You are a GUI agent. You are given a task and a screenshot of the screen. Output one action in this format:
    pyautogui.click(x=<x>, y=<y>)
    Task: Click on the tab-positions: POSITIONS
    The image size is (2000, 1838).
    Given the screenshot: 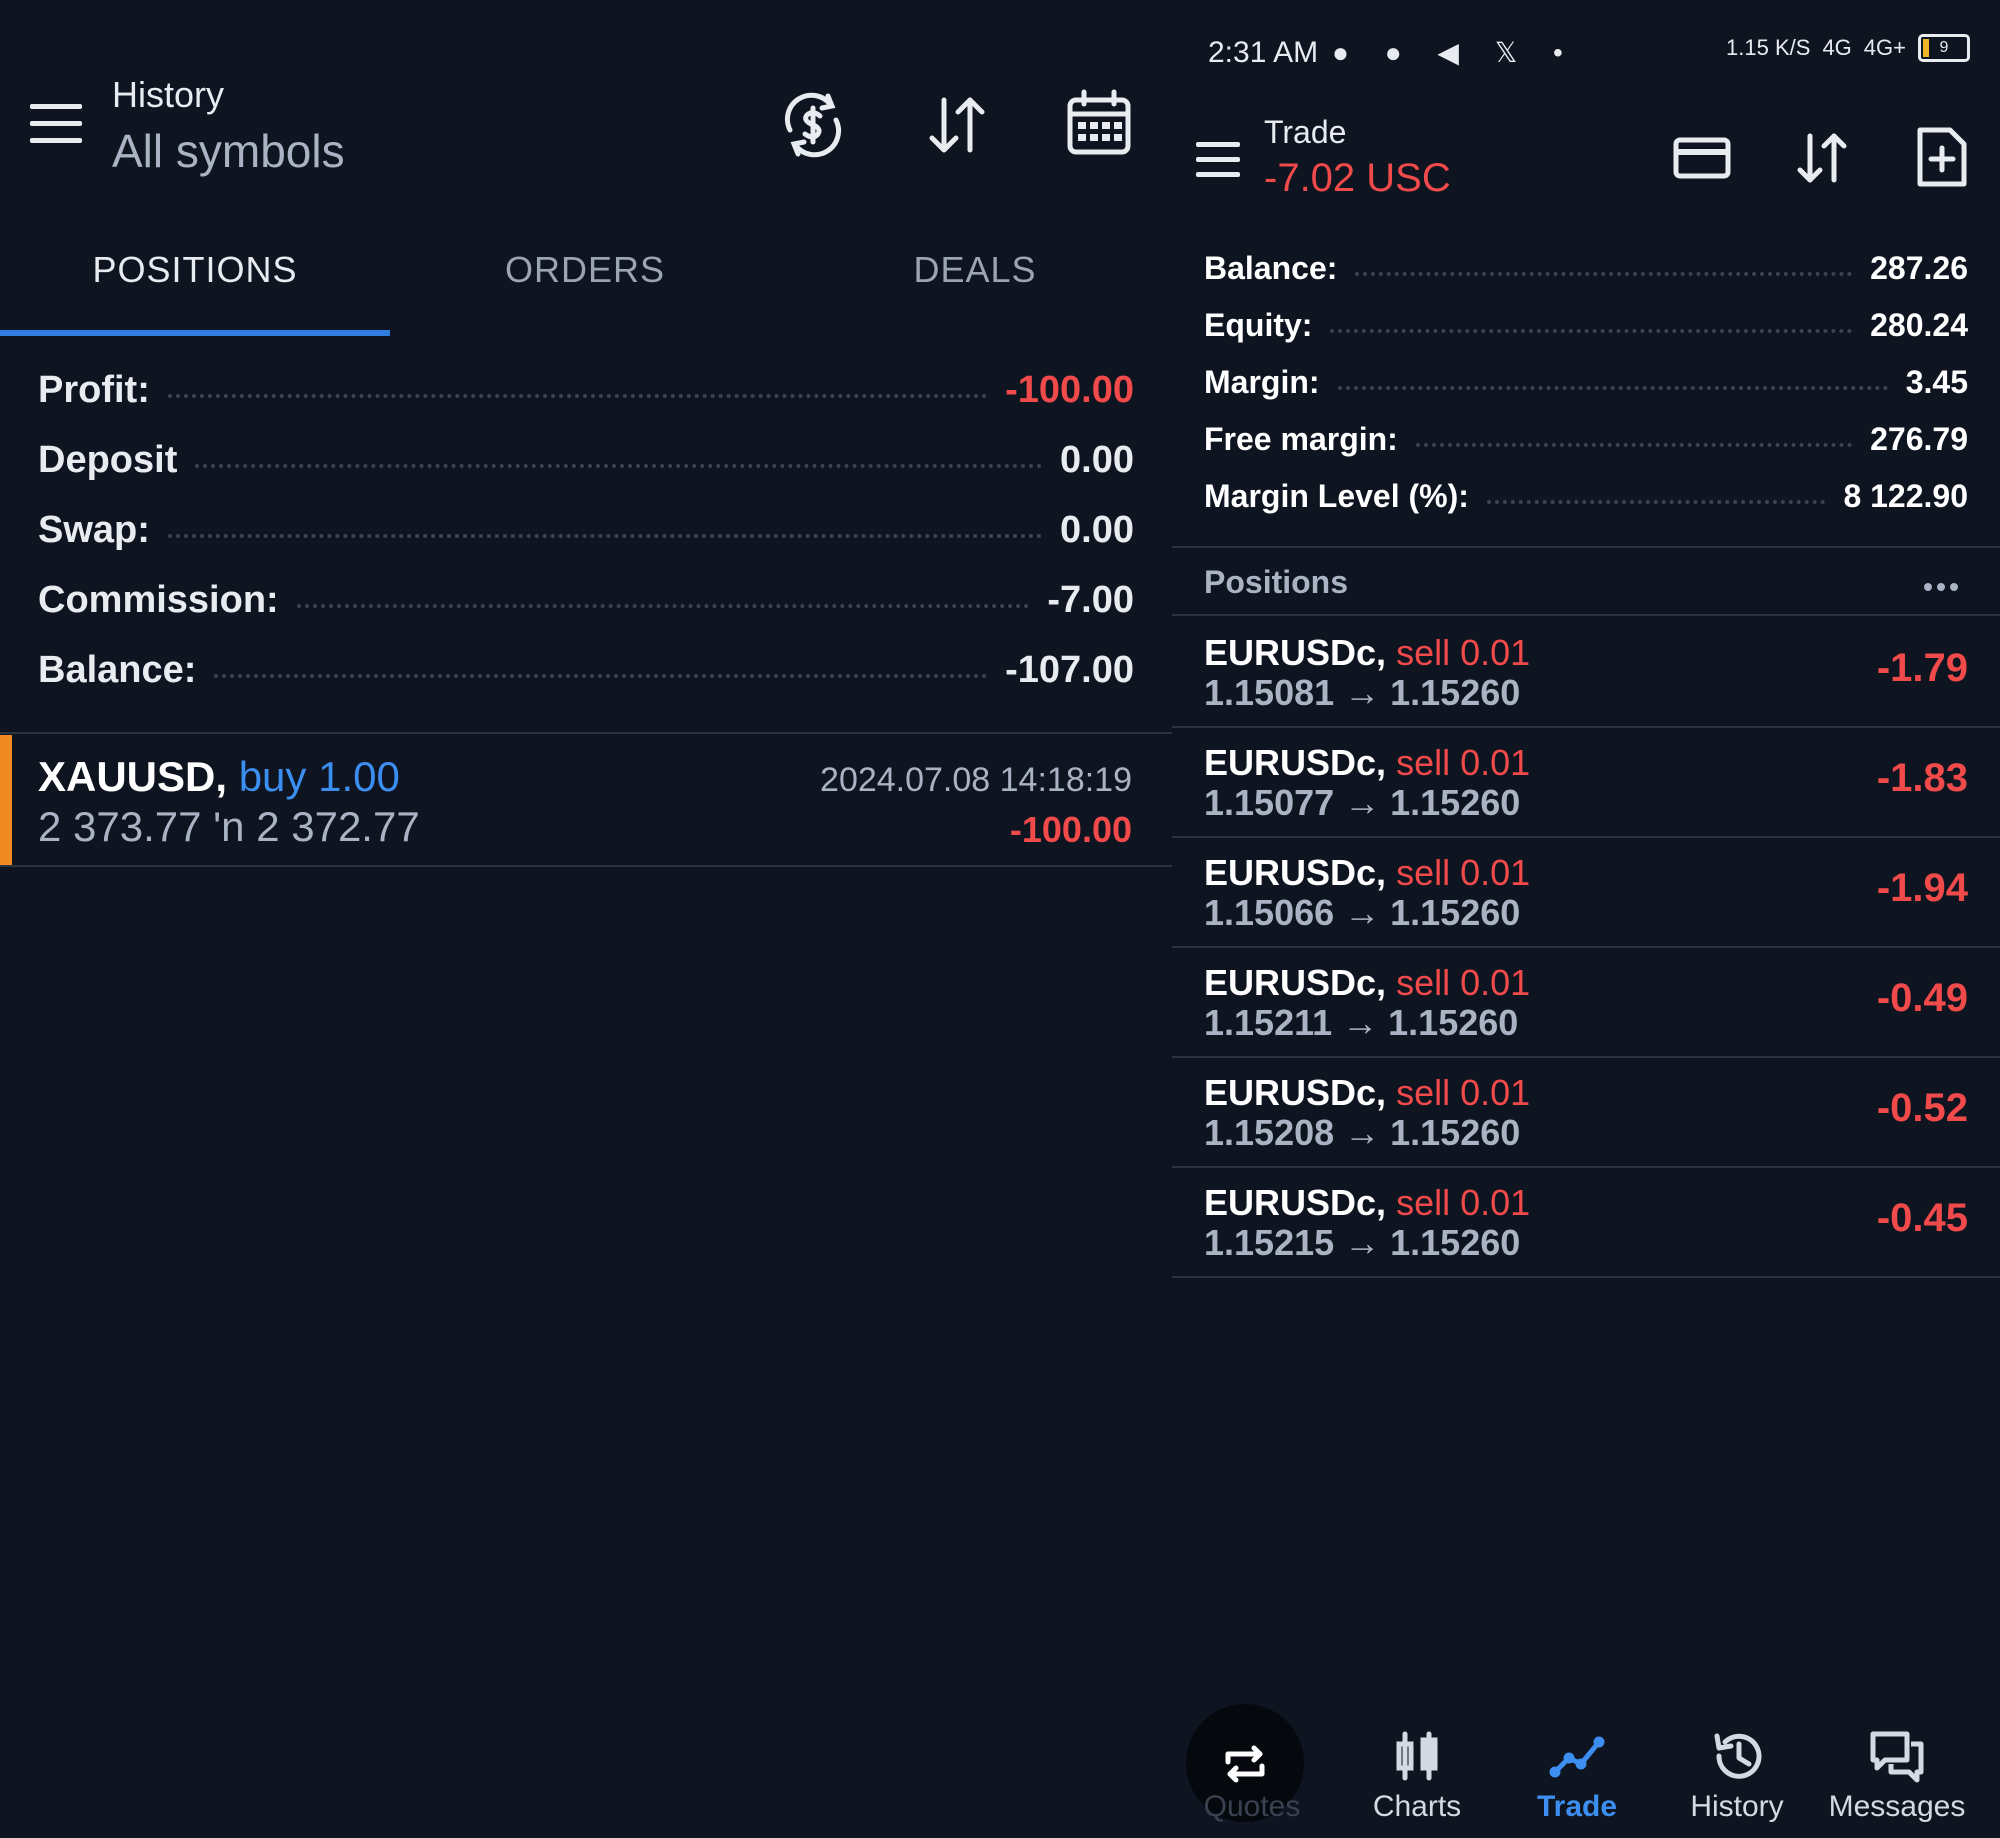 What is the action you would take?
    pyautogui.click(x=195, y=269)
    